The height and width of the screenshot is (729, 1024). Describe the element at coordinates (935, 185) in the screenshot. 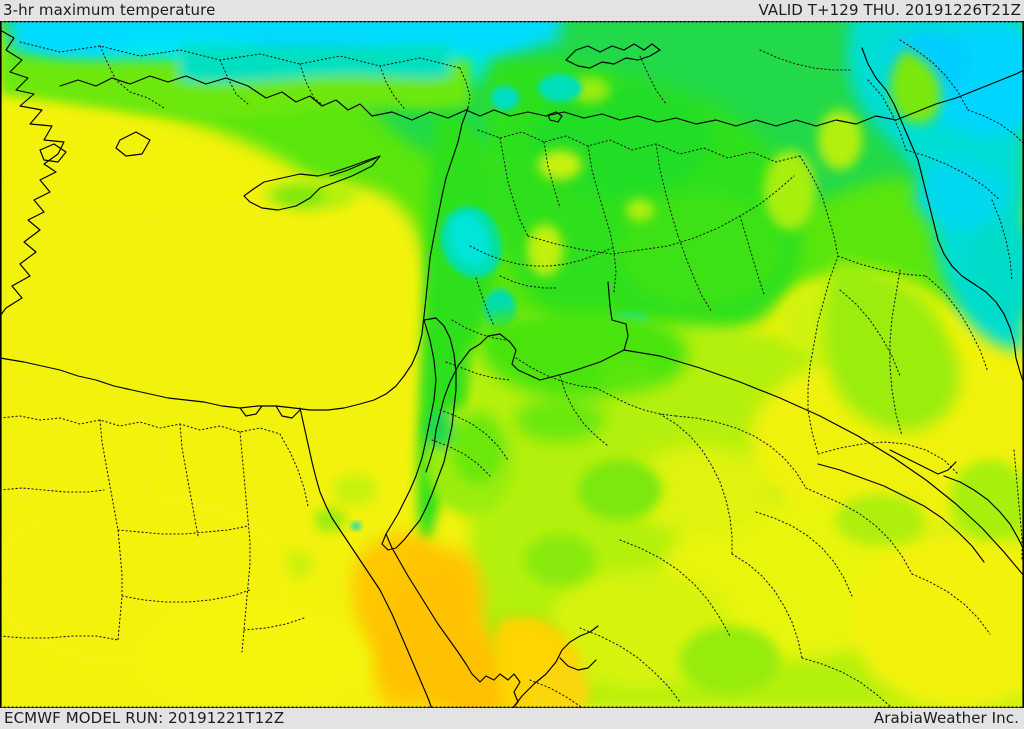

I see `field-zagros-cold` at that location.